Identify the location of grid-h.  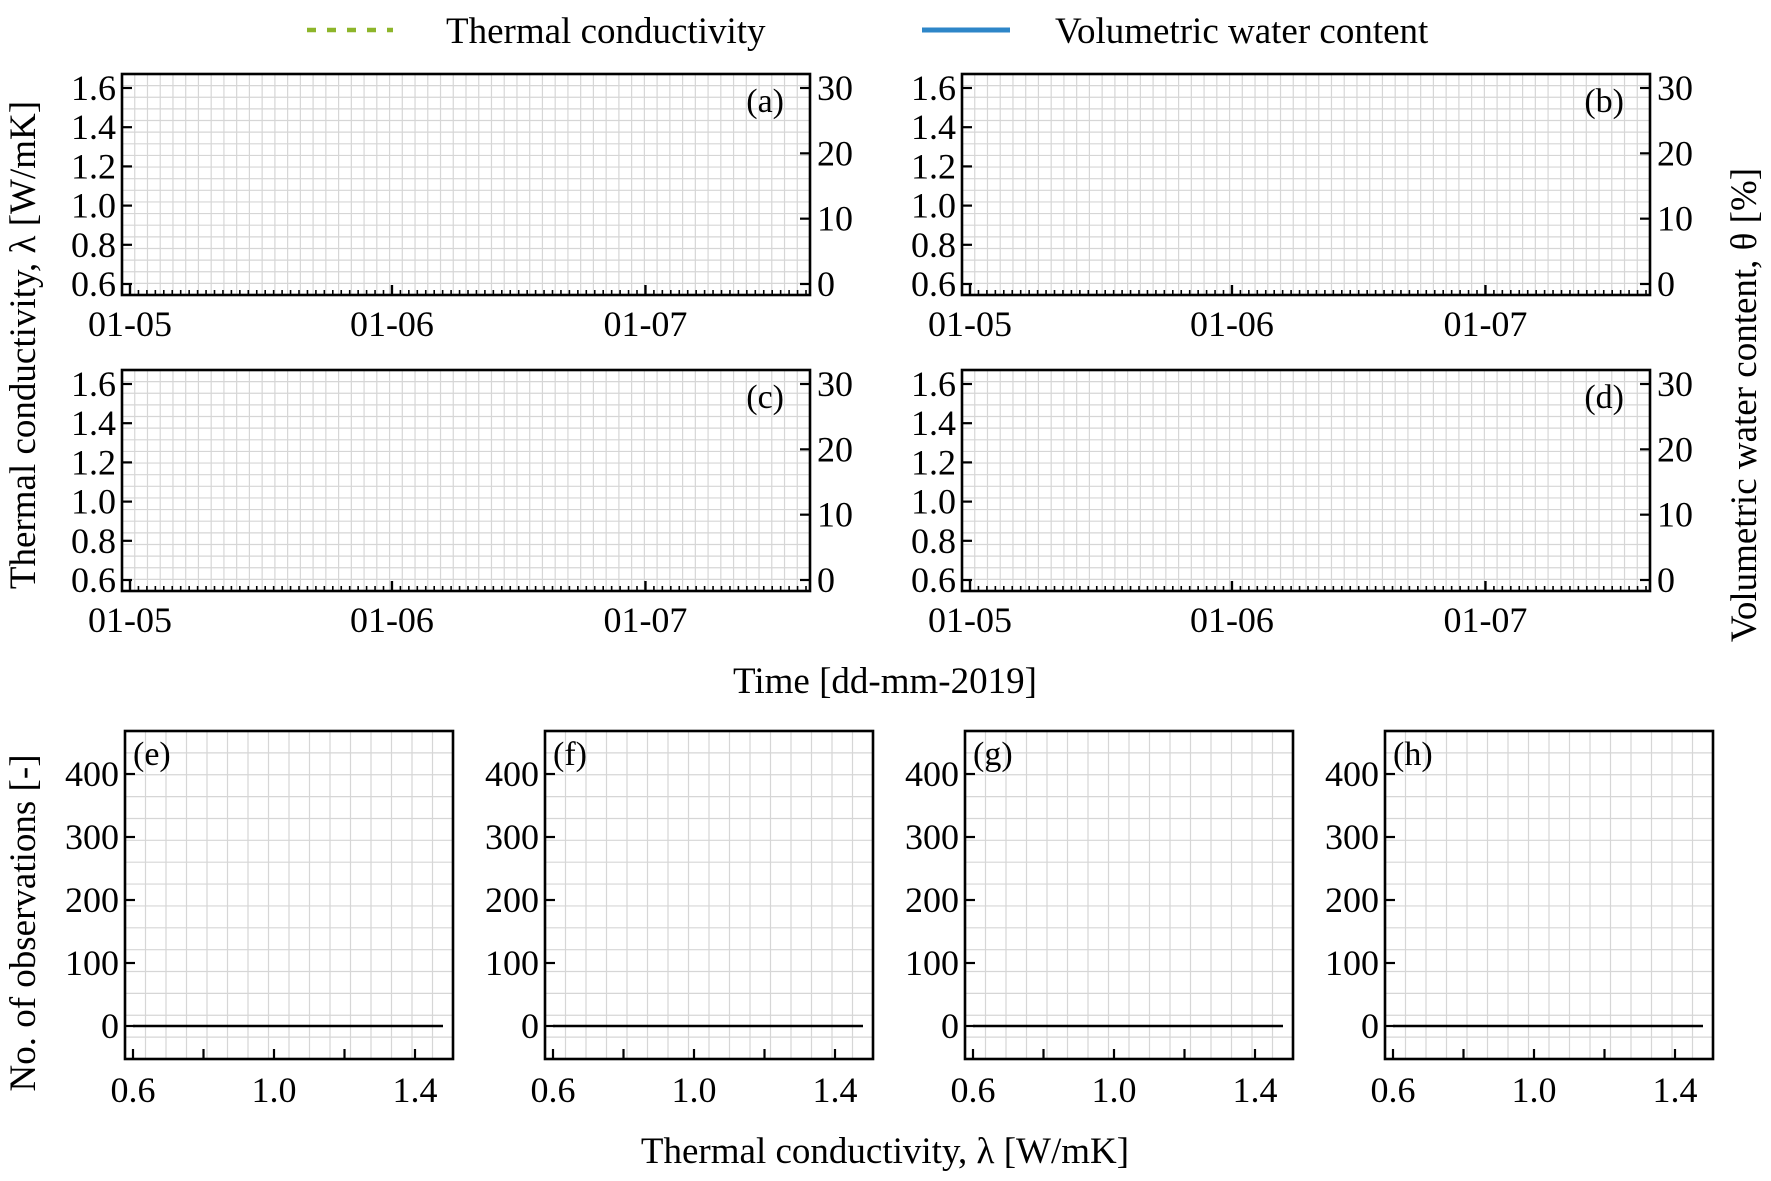
(1549, 895).